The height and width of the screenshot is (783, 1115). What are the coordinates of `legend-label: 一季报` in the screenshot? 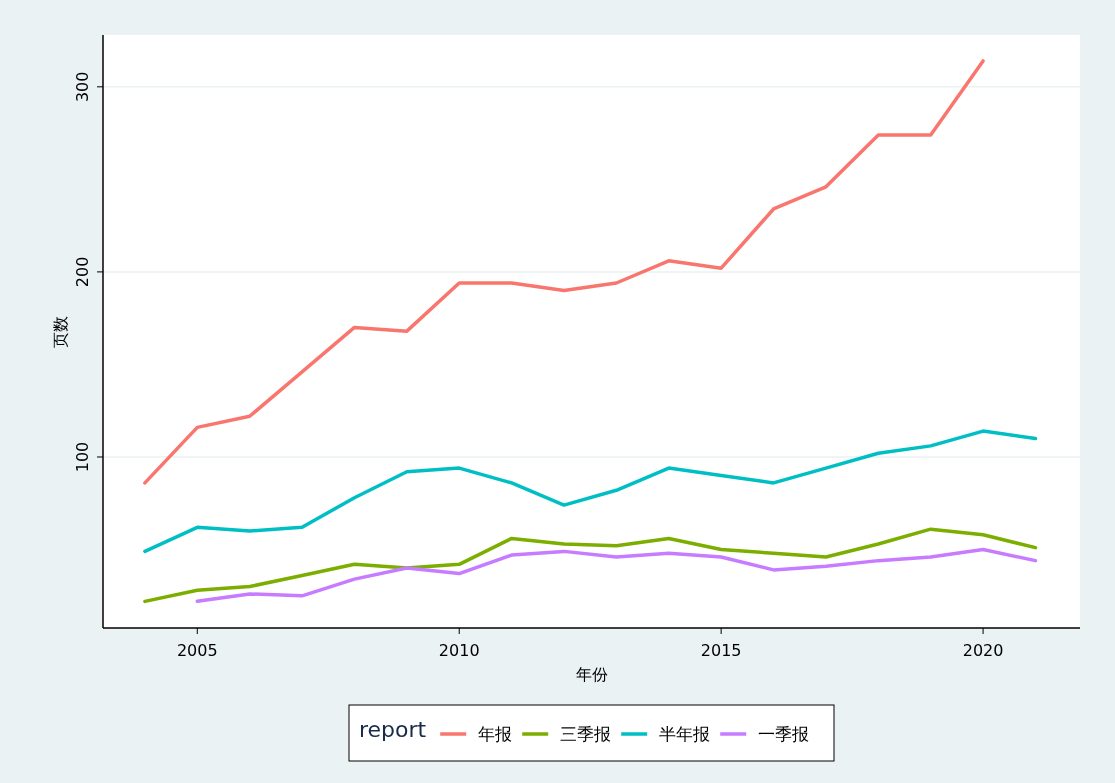 It's located at (784, 734).